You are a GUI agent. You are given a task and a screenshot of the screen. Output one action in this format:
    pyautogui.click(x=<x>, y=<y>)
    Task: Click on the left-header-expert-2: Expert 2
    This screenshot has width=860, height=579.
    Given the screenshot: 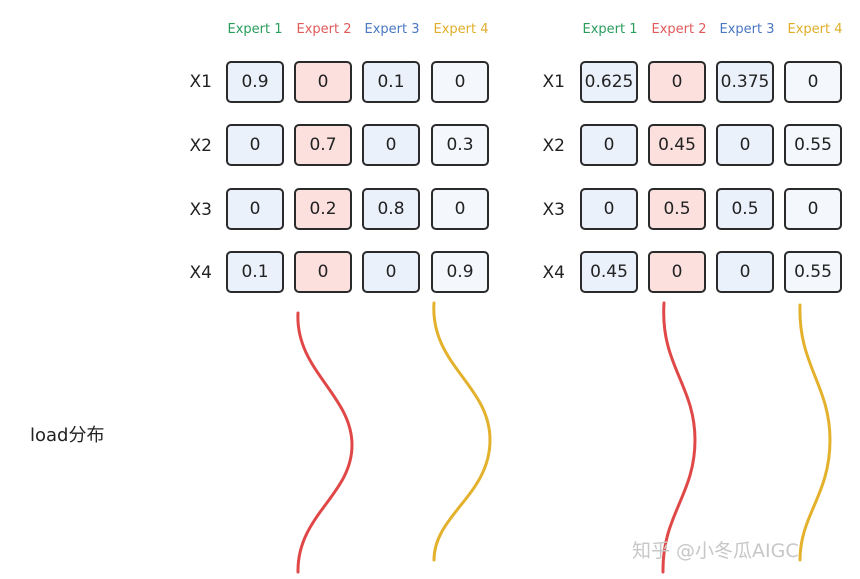 What is the action you would take?
    pyautogui.click(x=324, y=29)
    